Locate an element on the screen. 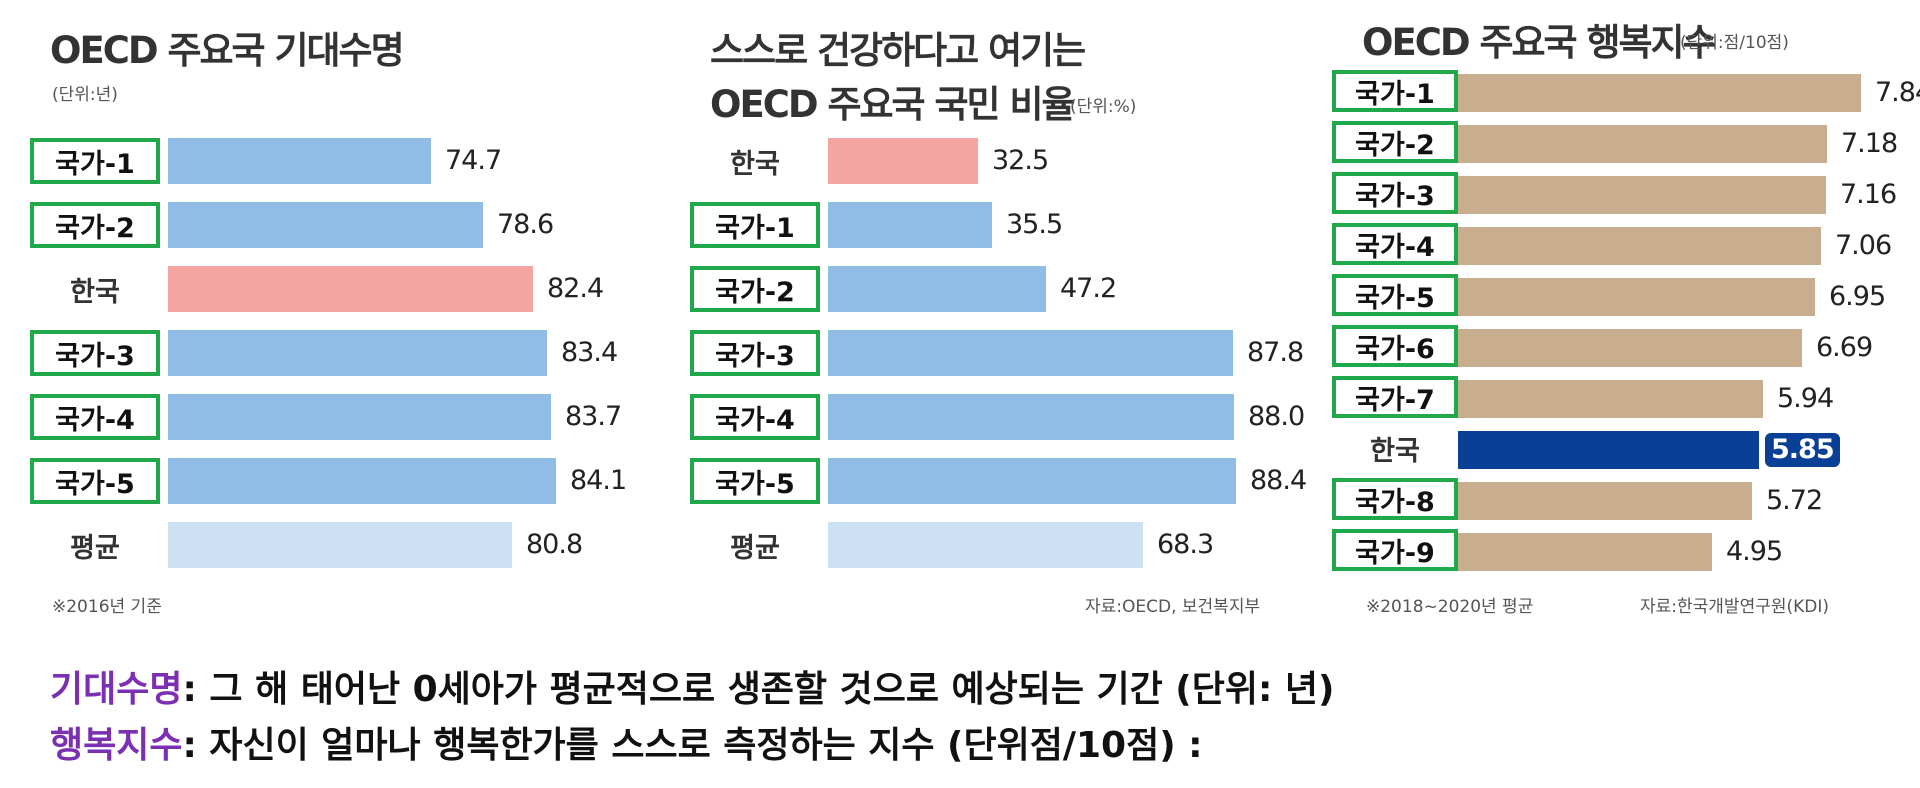 This screenshot has height=788, width=1920. data-label: 7.18 is located at coordinates (1869, 143).